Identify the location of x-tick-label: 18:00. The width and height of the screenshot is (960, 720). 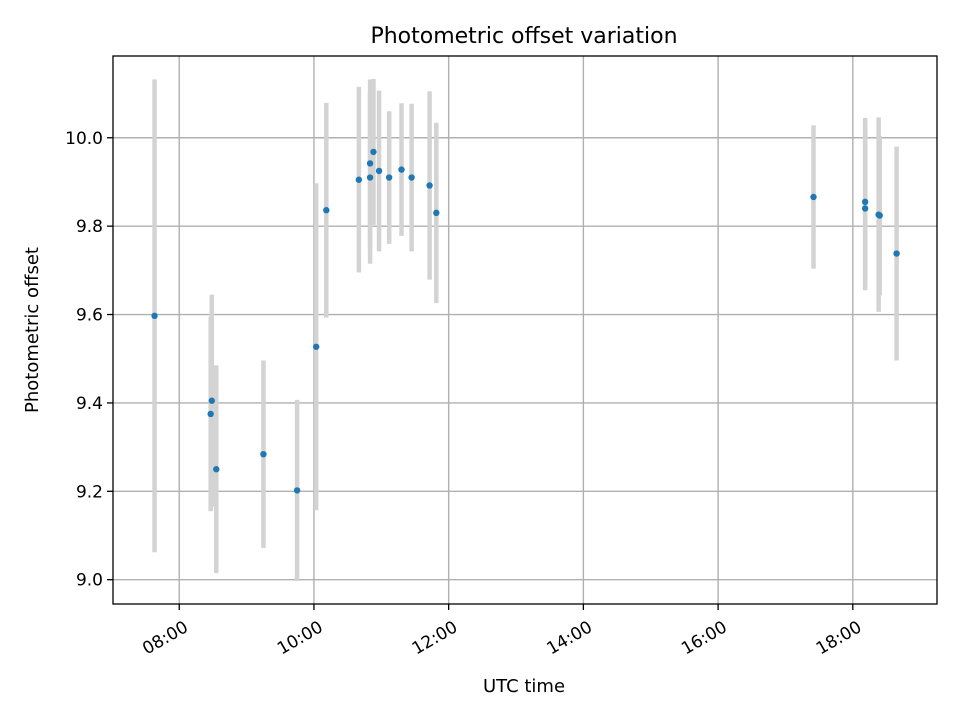
(839, 638).